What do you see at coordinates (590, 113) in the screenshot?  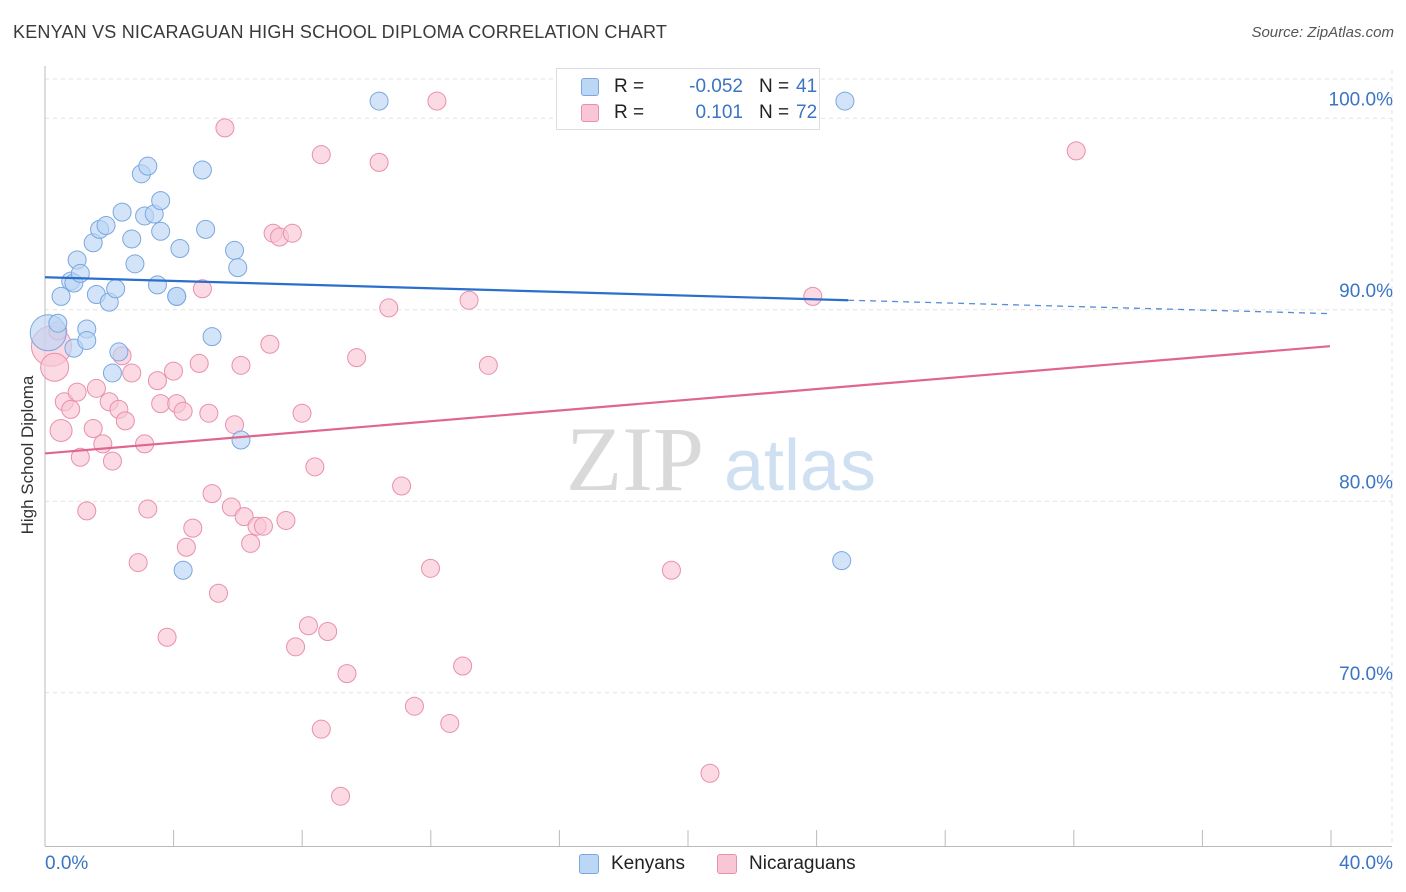 I see `nicaraguans-swatch` at bounding box center [590, 113].